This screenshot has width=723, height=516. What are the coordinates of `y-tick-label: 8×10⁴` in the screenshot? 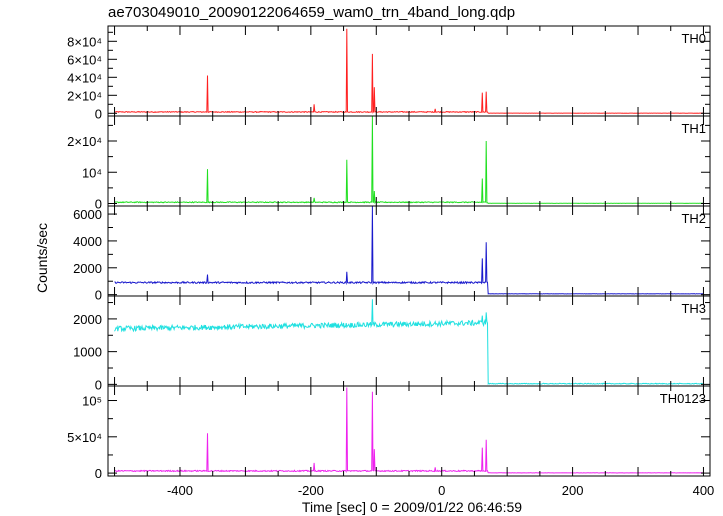 It's located at (84, 41).